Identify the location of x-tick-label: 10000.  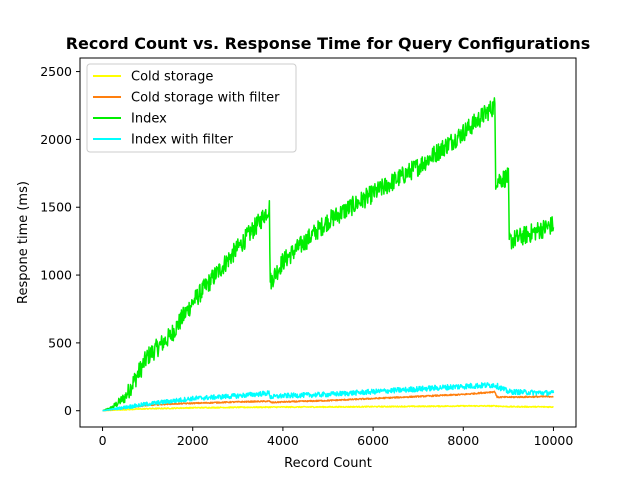
(554, 440).